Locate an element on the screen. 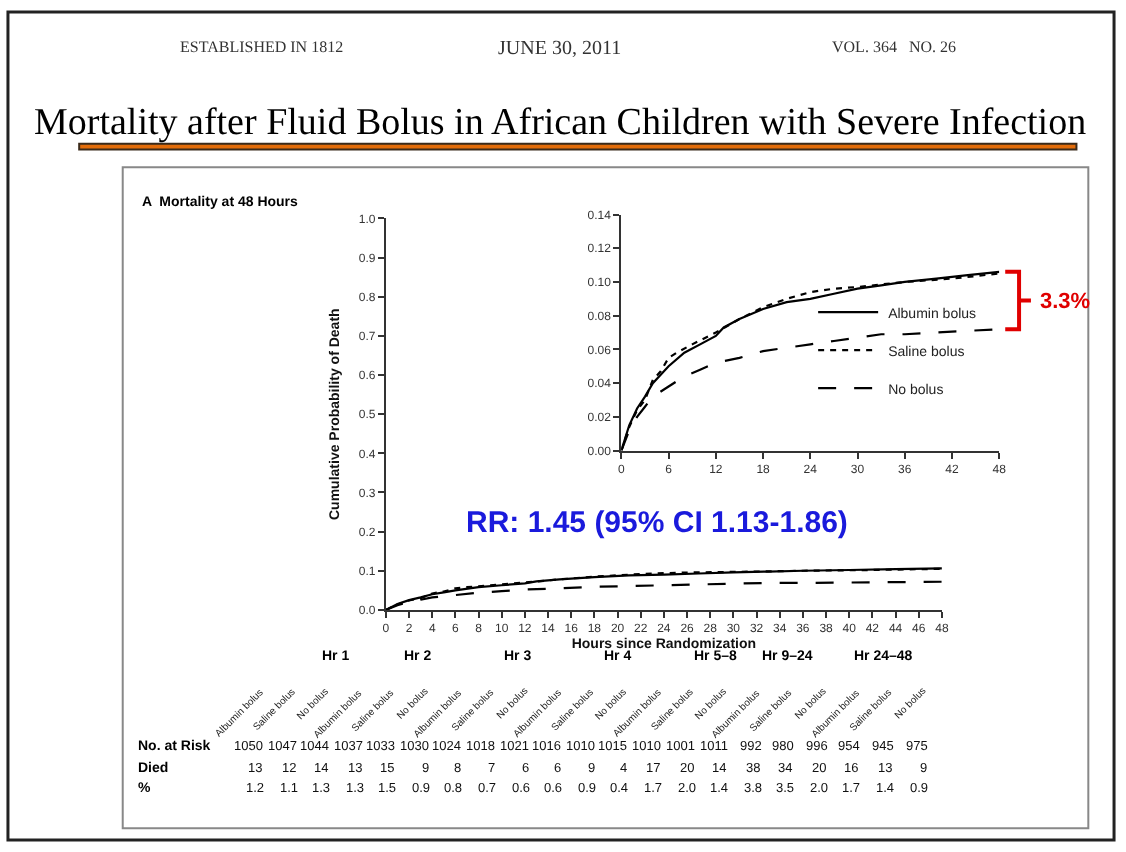  text: 3.3% is located at coordinates (1065, 302).